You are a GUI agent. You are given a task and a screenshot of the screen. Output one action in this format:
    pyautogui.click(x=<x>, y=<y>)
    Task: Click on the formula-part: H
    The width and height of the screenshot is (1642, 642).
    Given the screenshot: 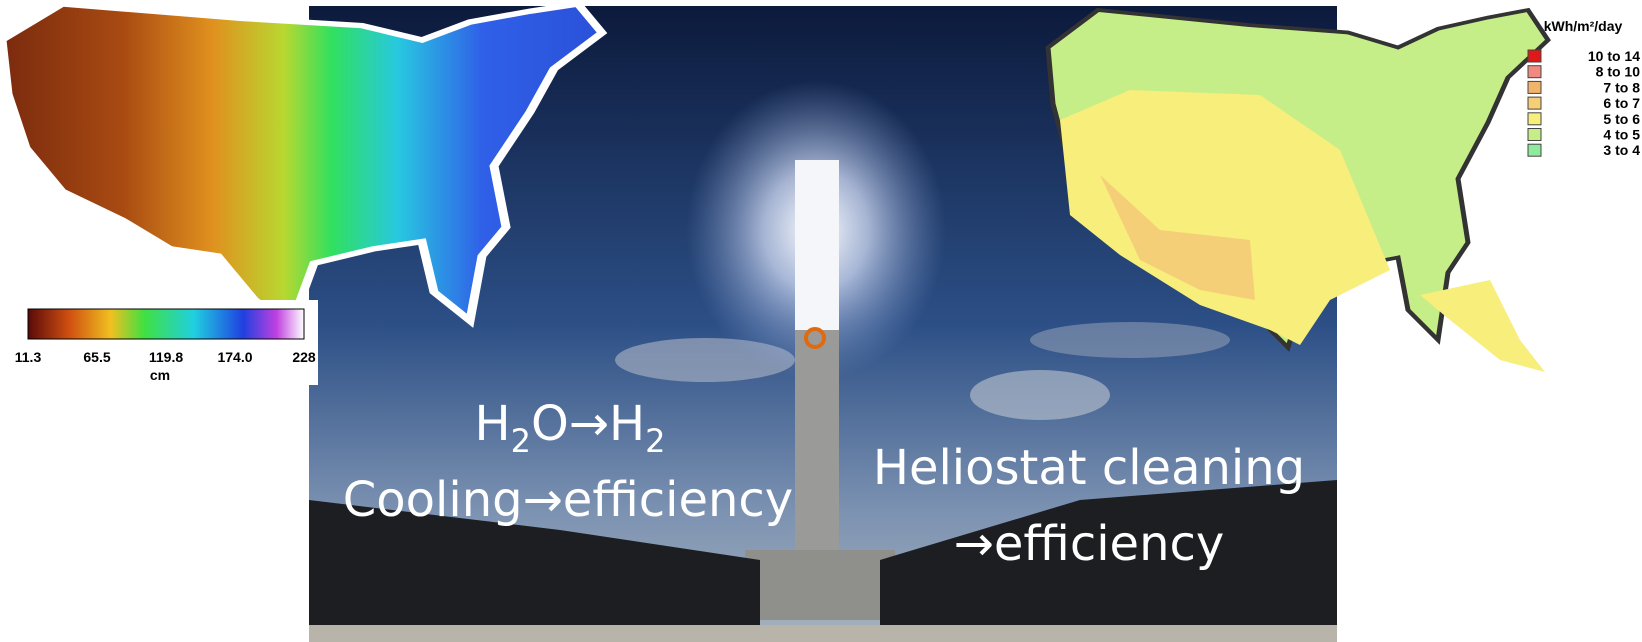 What is the action you would take?
    pyautogui.click(x=493, y=424)
    